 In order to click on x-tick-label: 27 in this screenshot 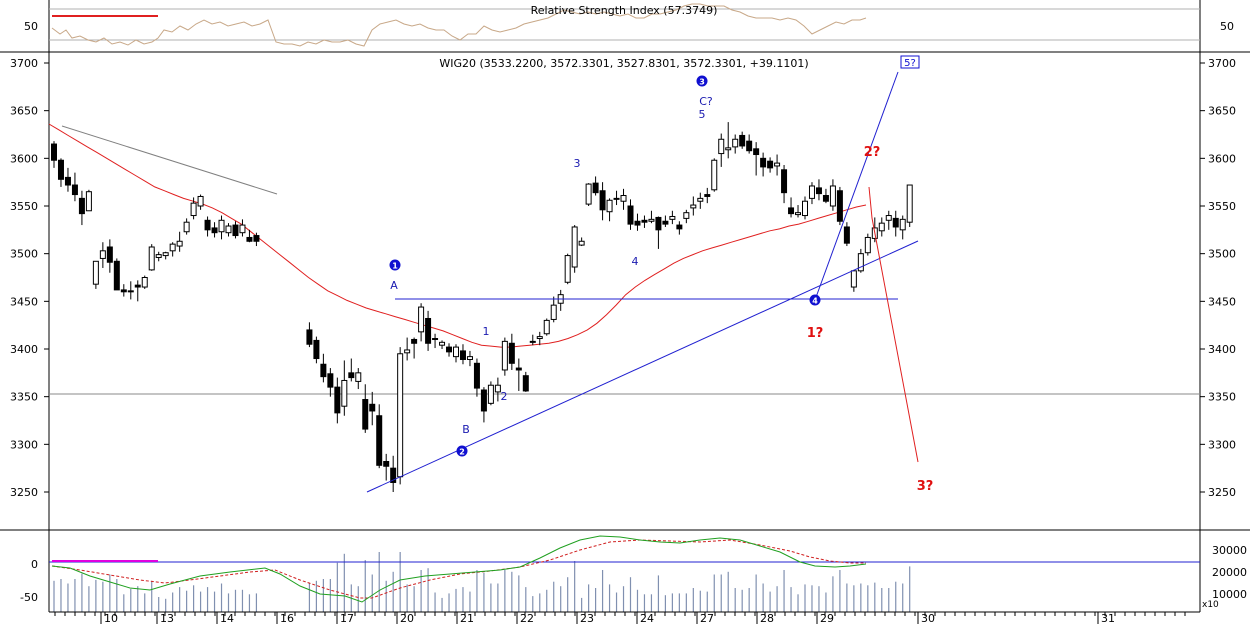, I will do `click(707, 618)`.